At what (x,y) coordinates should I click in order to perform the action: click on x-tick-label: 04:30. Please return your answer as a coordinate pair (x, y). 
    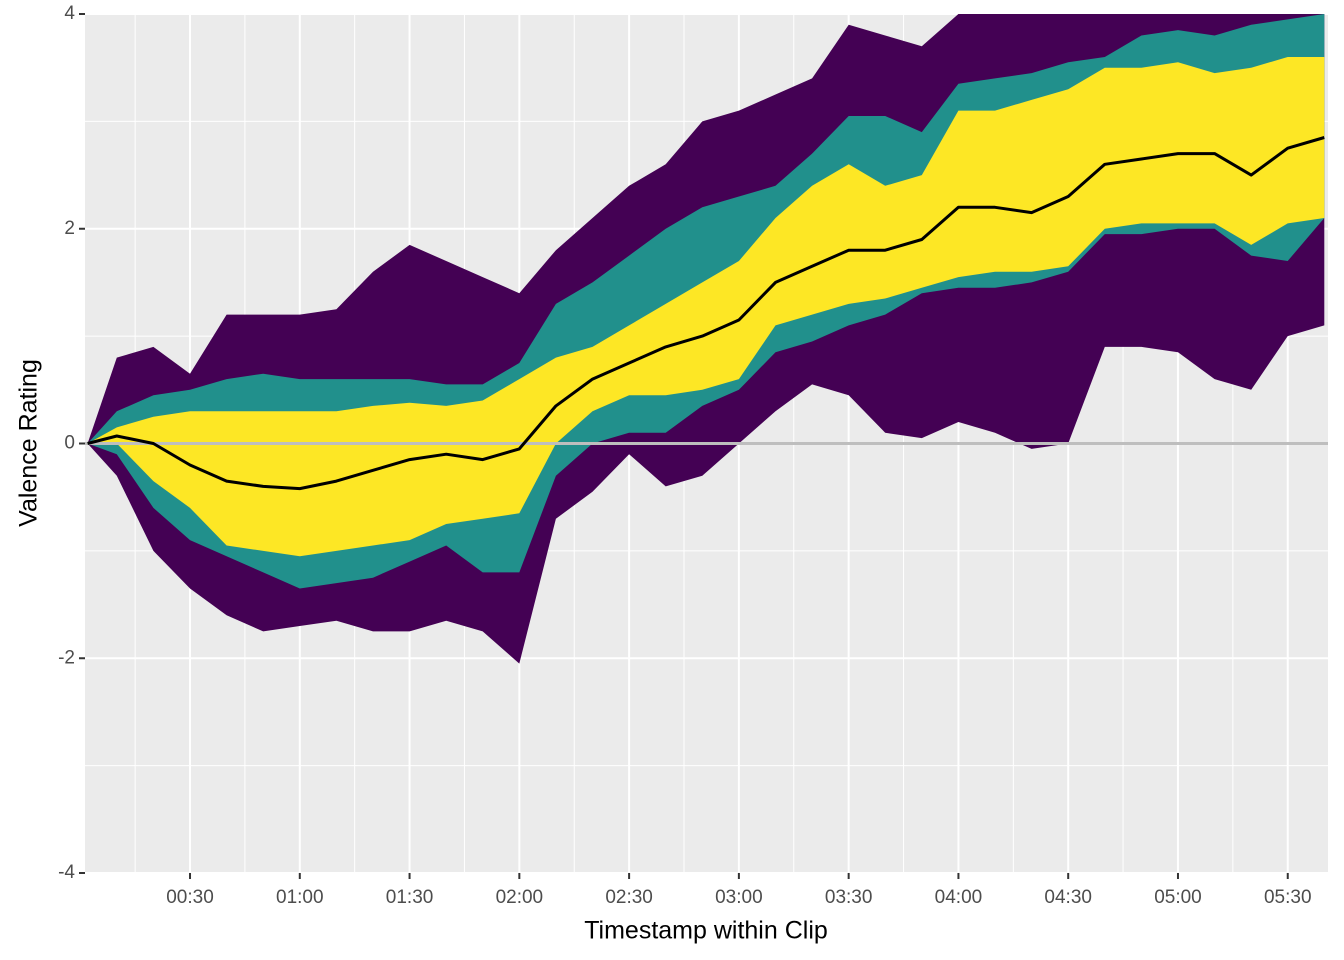
    Looking at the image, I should click on (1068, 897).